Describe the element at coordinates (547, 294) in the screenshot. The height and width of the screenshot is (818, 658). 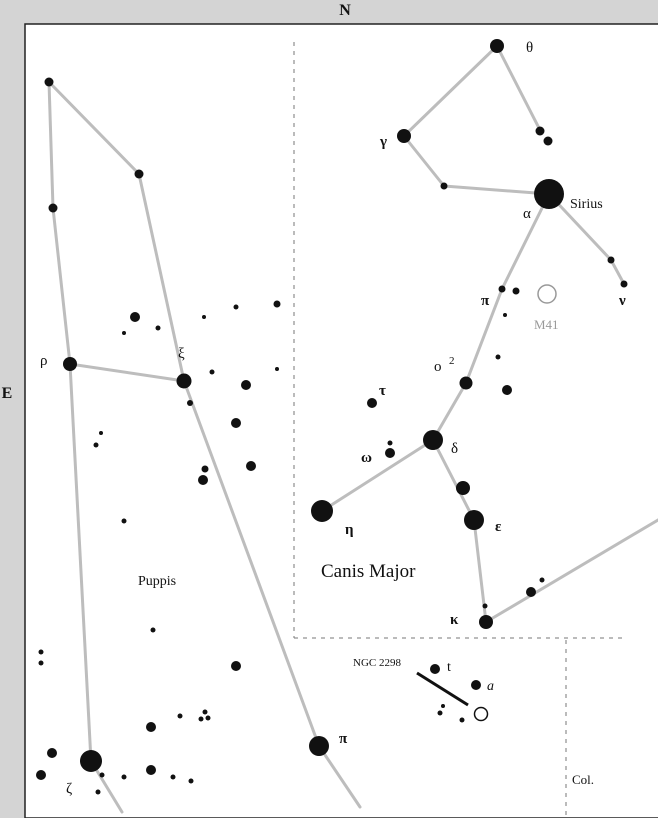
I see `m41-cluster-icon` at that location.